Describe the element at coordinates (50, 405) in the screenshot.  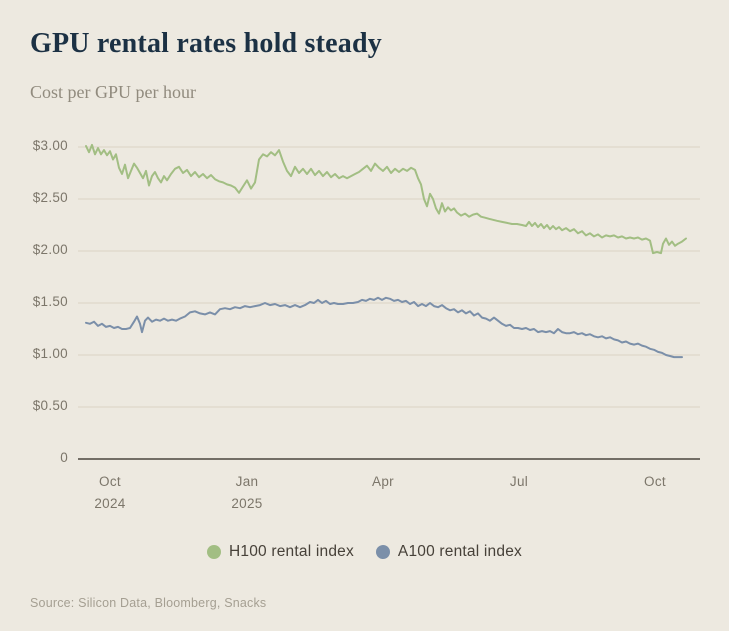
I see `y-tick-label: $0.50` at that location.